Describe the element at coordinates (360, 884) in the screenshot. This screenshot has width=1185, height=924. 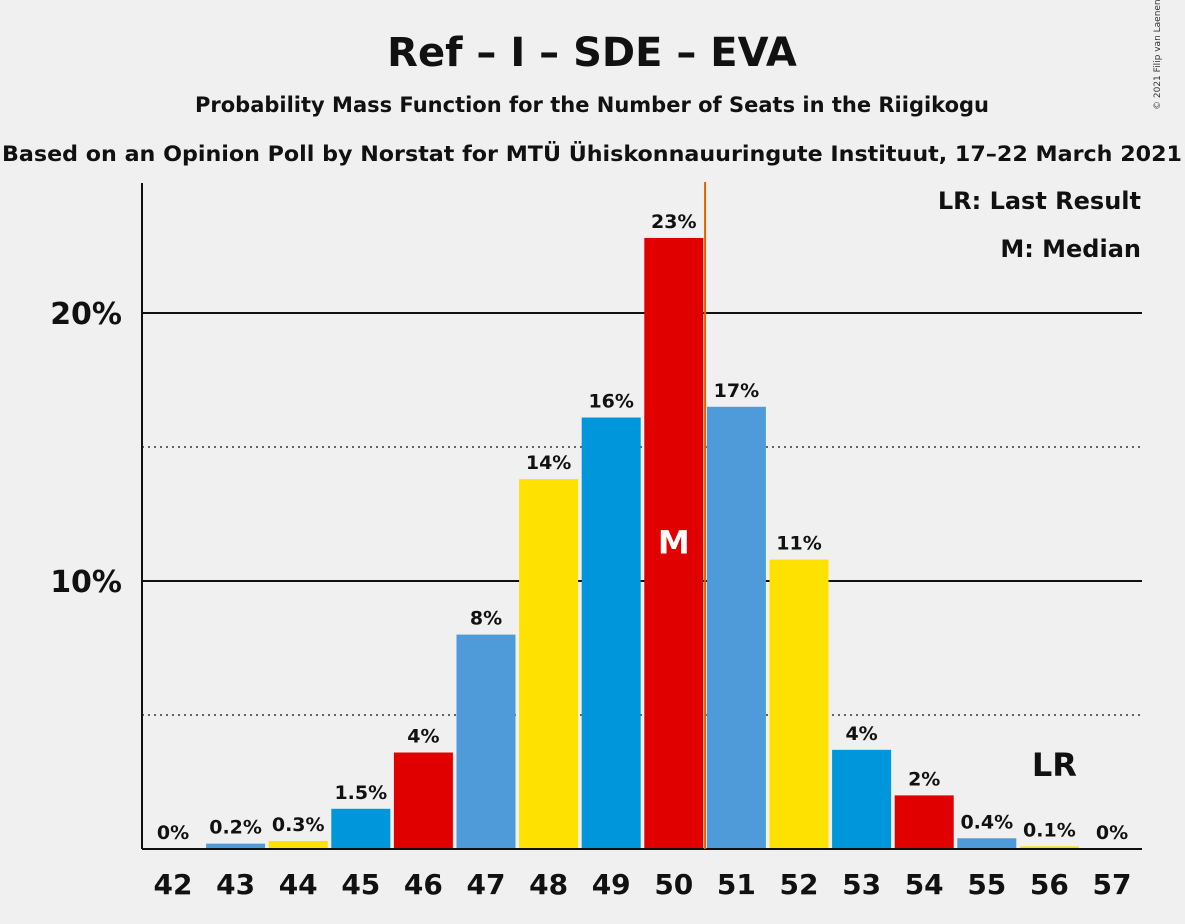
I see `x-tick-label-45: 45` at that location.